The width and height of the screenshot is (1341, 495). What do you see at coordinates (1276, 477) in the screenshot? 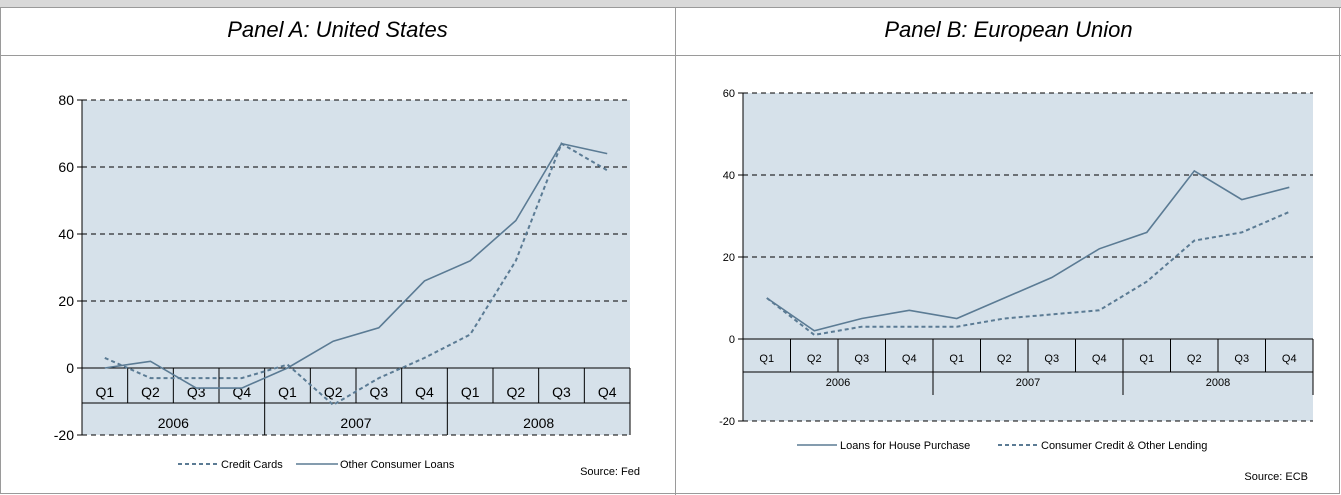
I see `eu-source-note: Source: ECB` at bounding box center [1276, 477].